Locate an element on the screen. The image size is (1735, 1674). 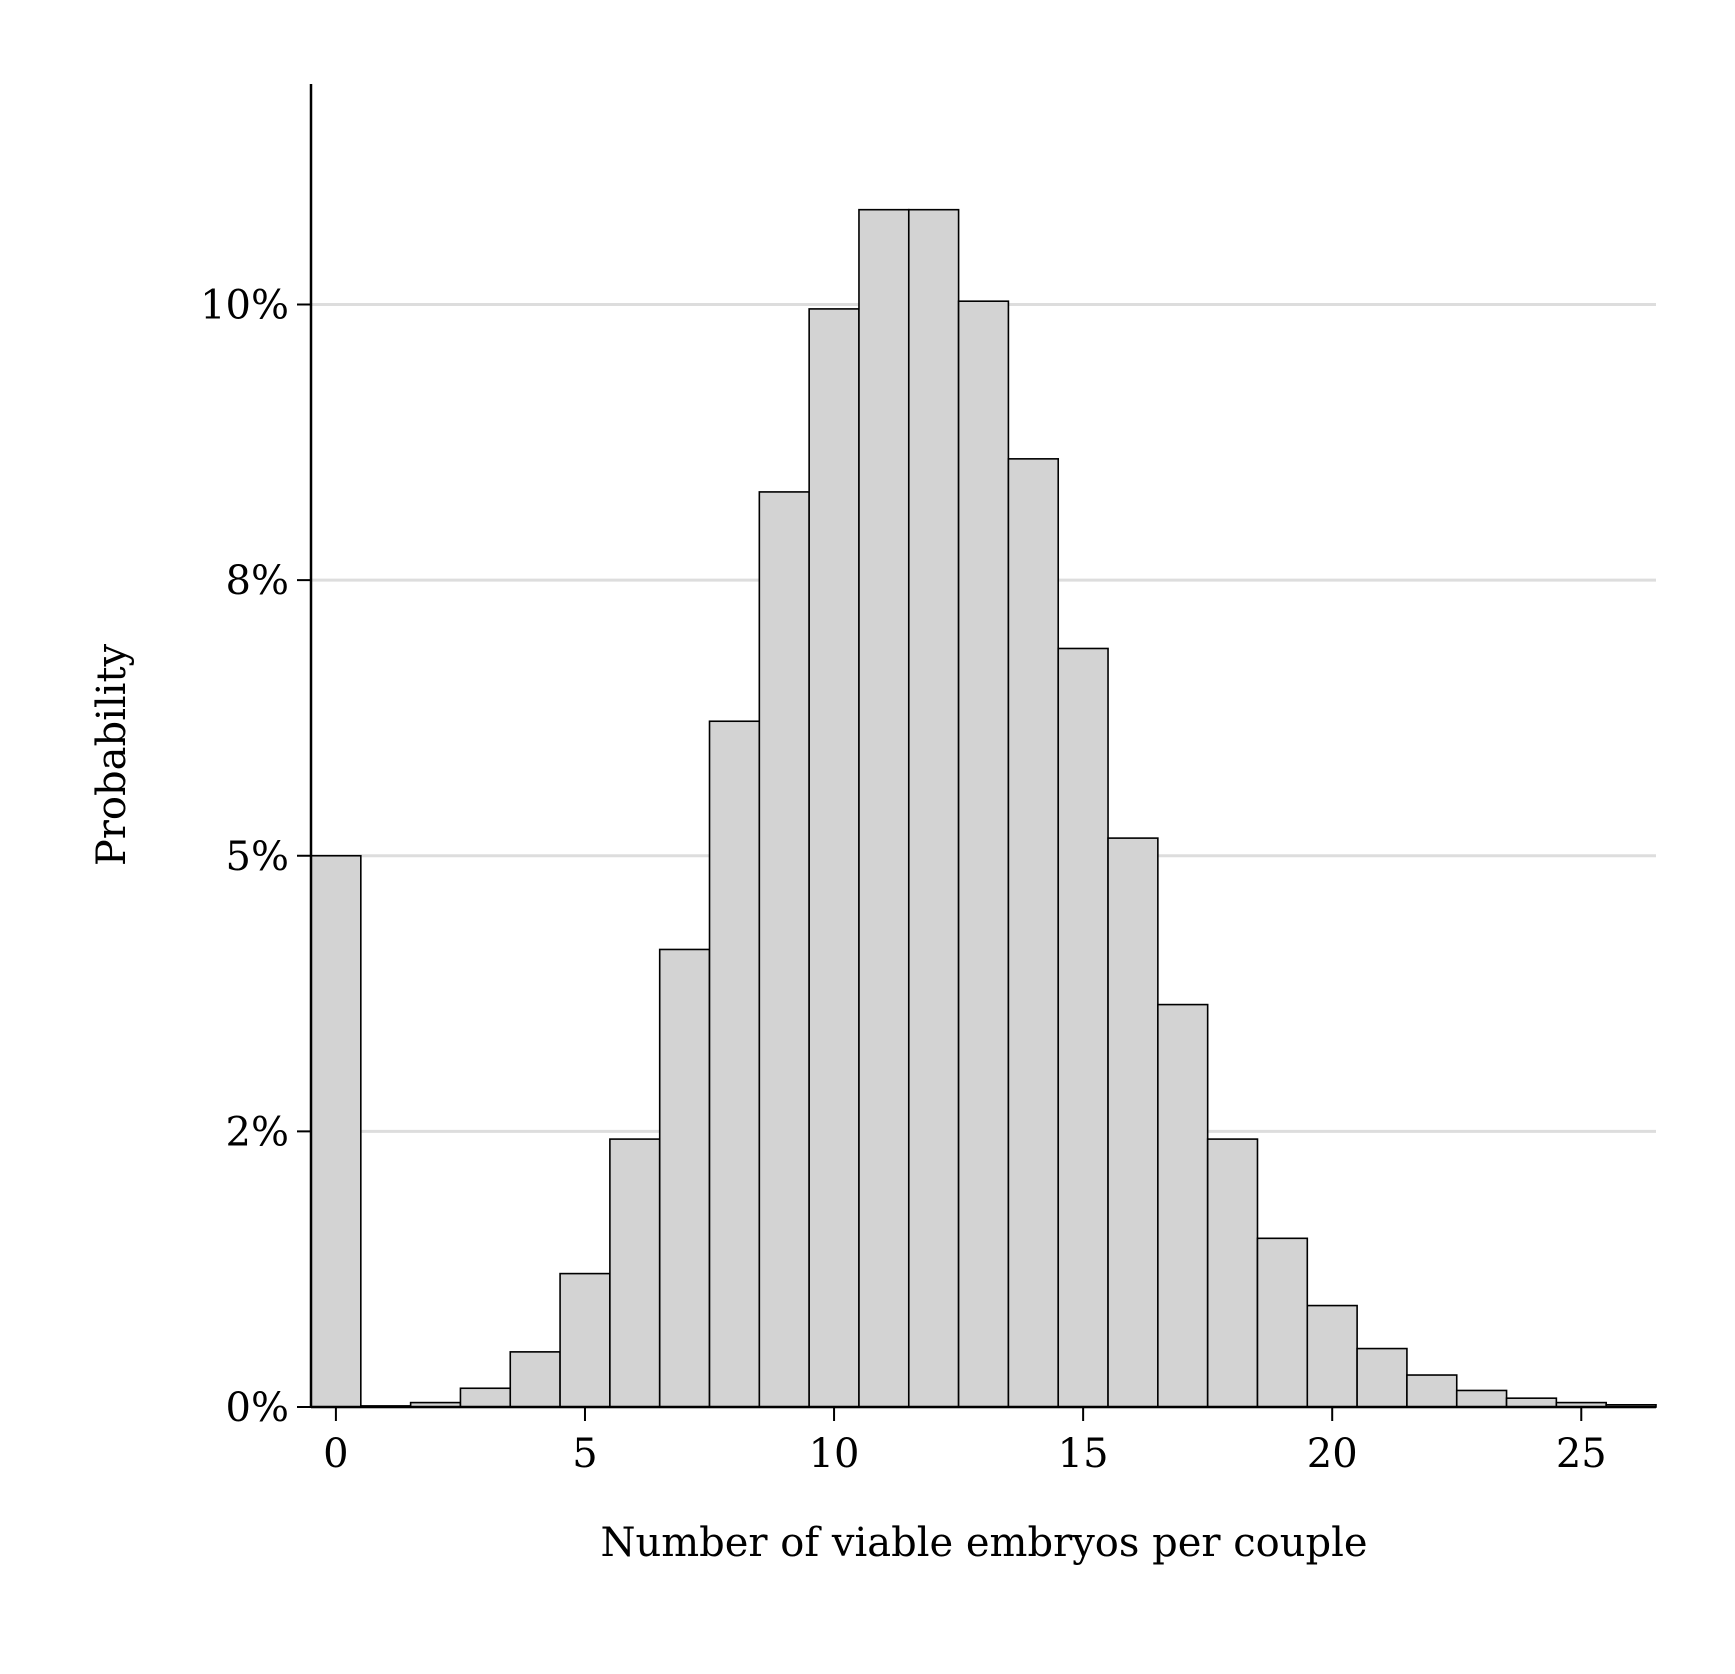
y-tick-label: 0% is located at coordinates (257, 1408).